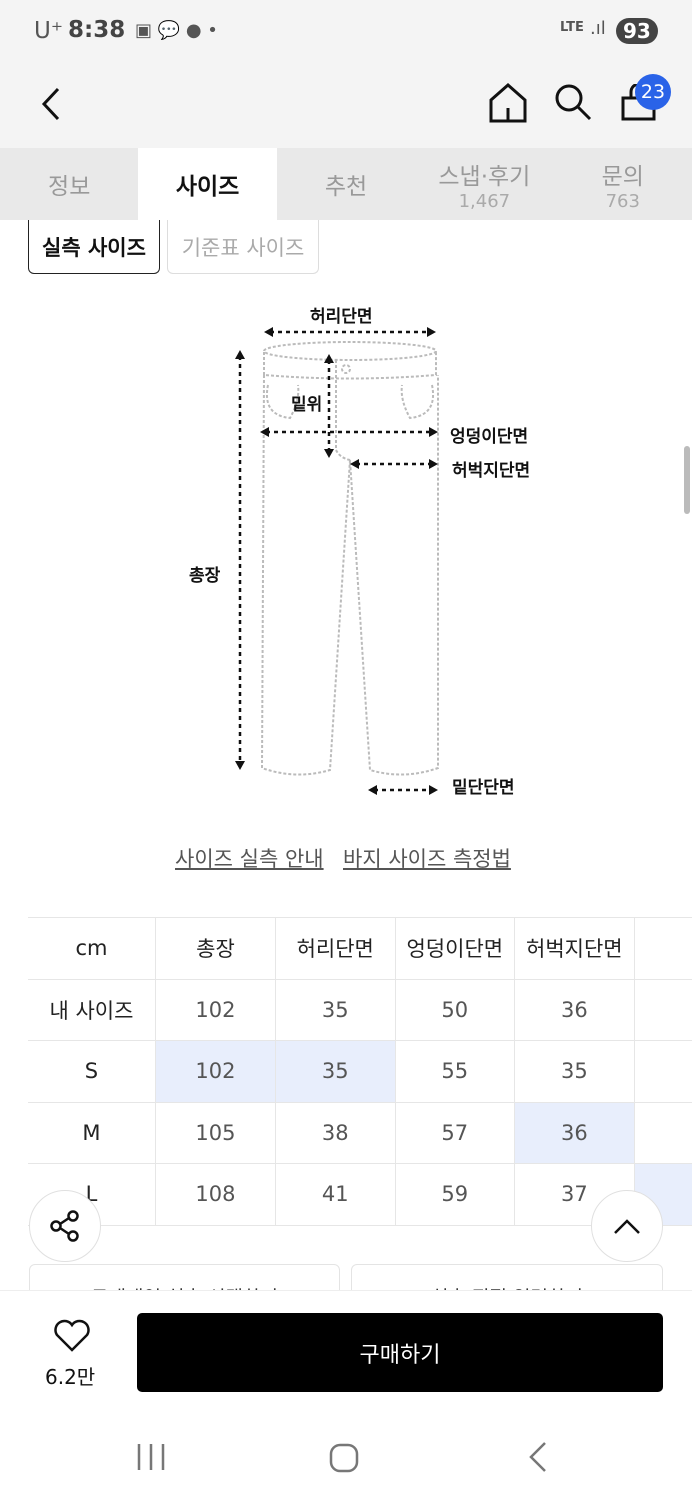  I want to click on tab-count: 763, so click(622, 201).